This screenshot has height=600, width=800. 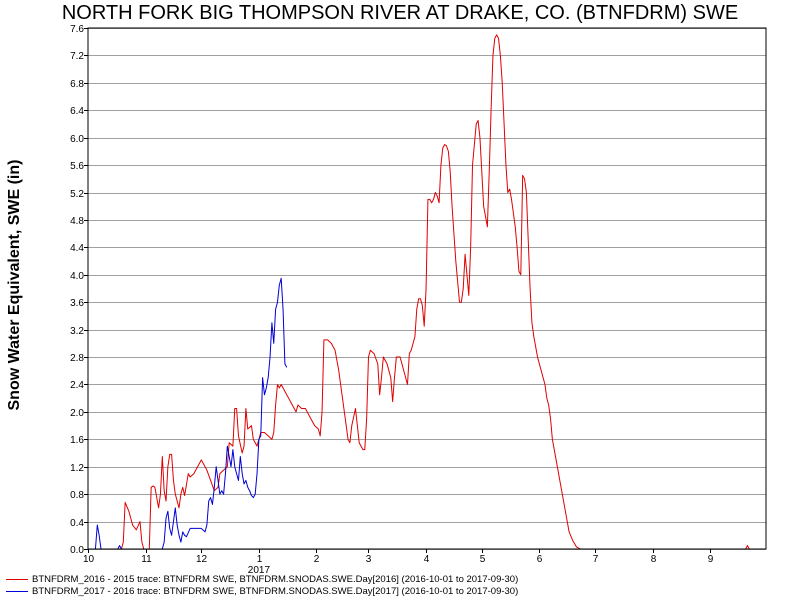 I want to click on y-tick-label: 6.0, so click(x=77, y=139).